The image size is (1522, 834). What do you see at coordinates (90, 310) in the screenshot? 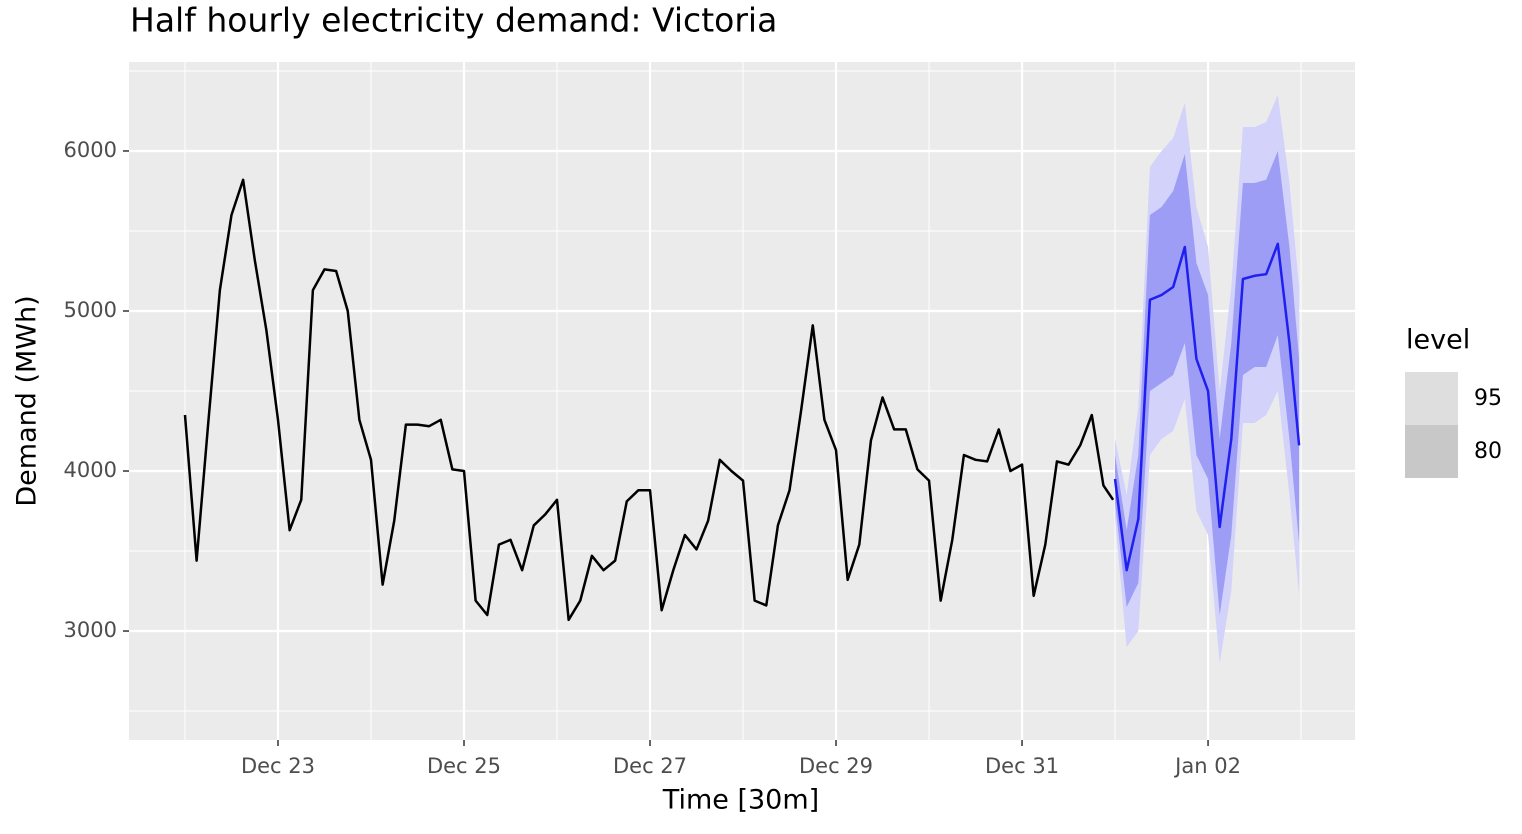
I see `y-tick-label: 5000` at bounding box center [90, 310].